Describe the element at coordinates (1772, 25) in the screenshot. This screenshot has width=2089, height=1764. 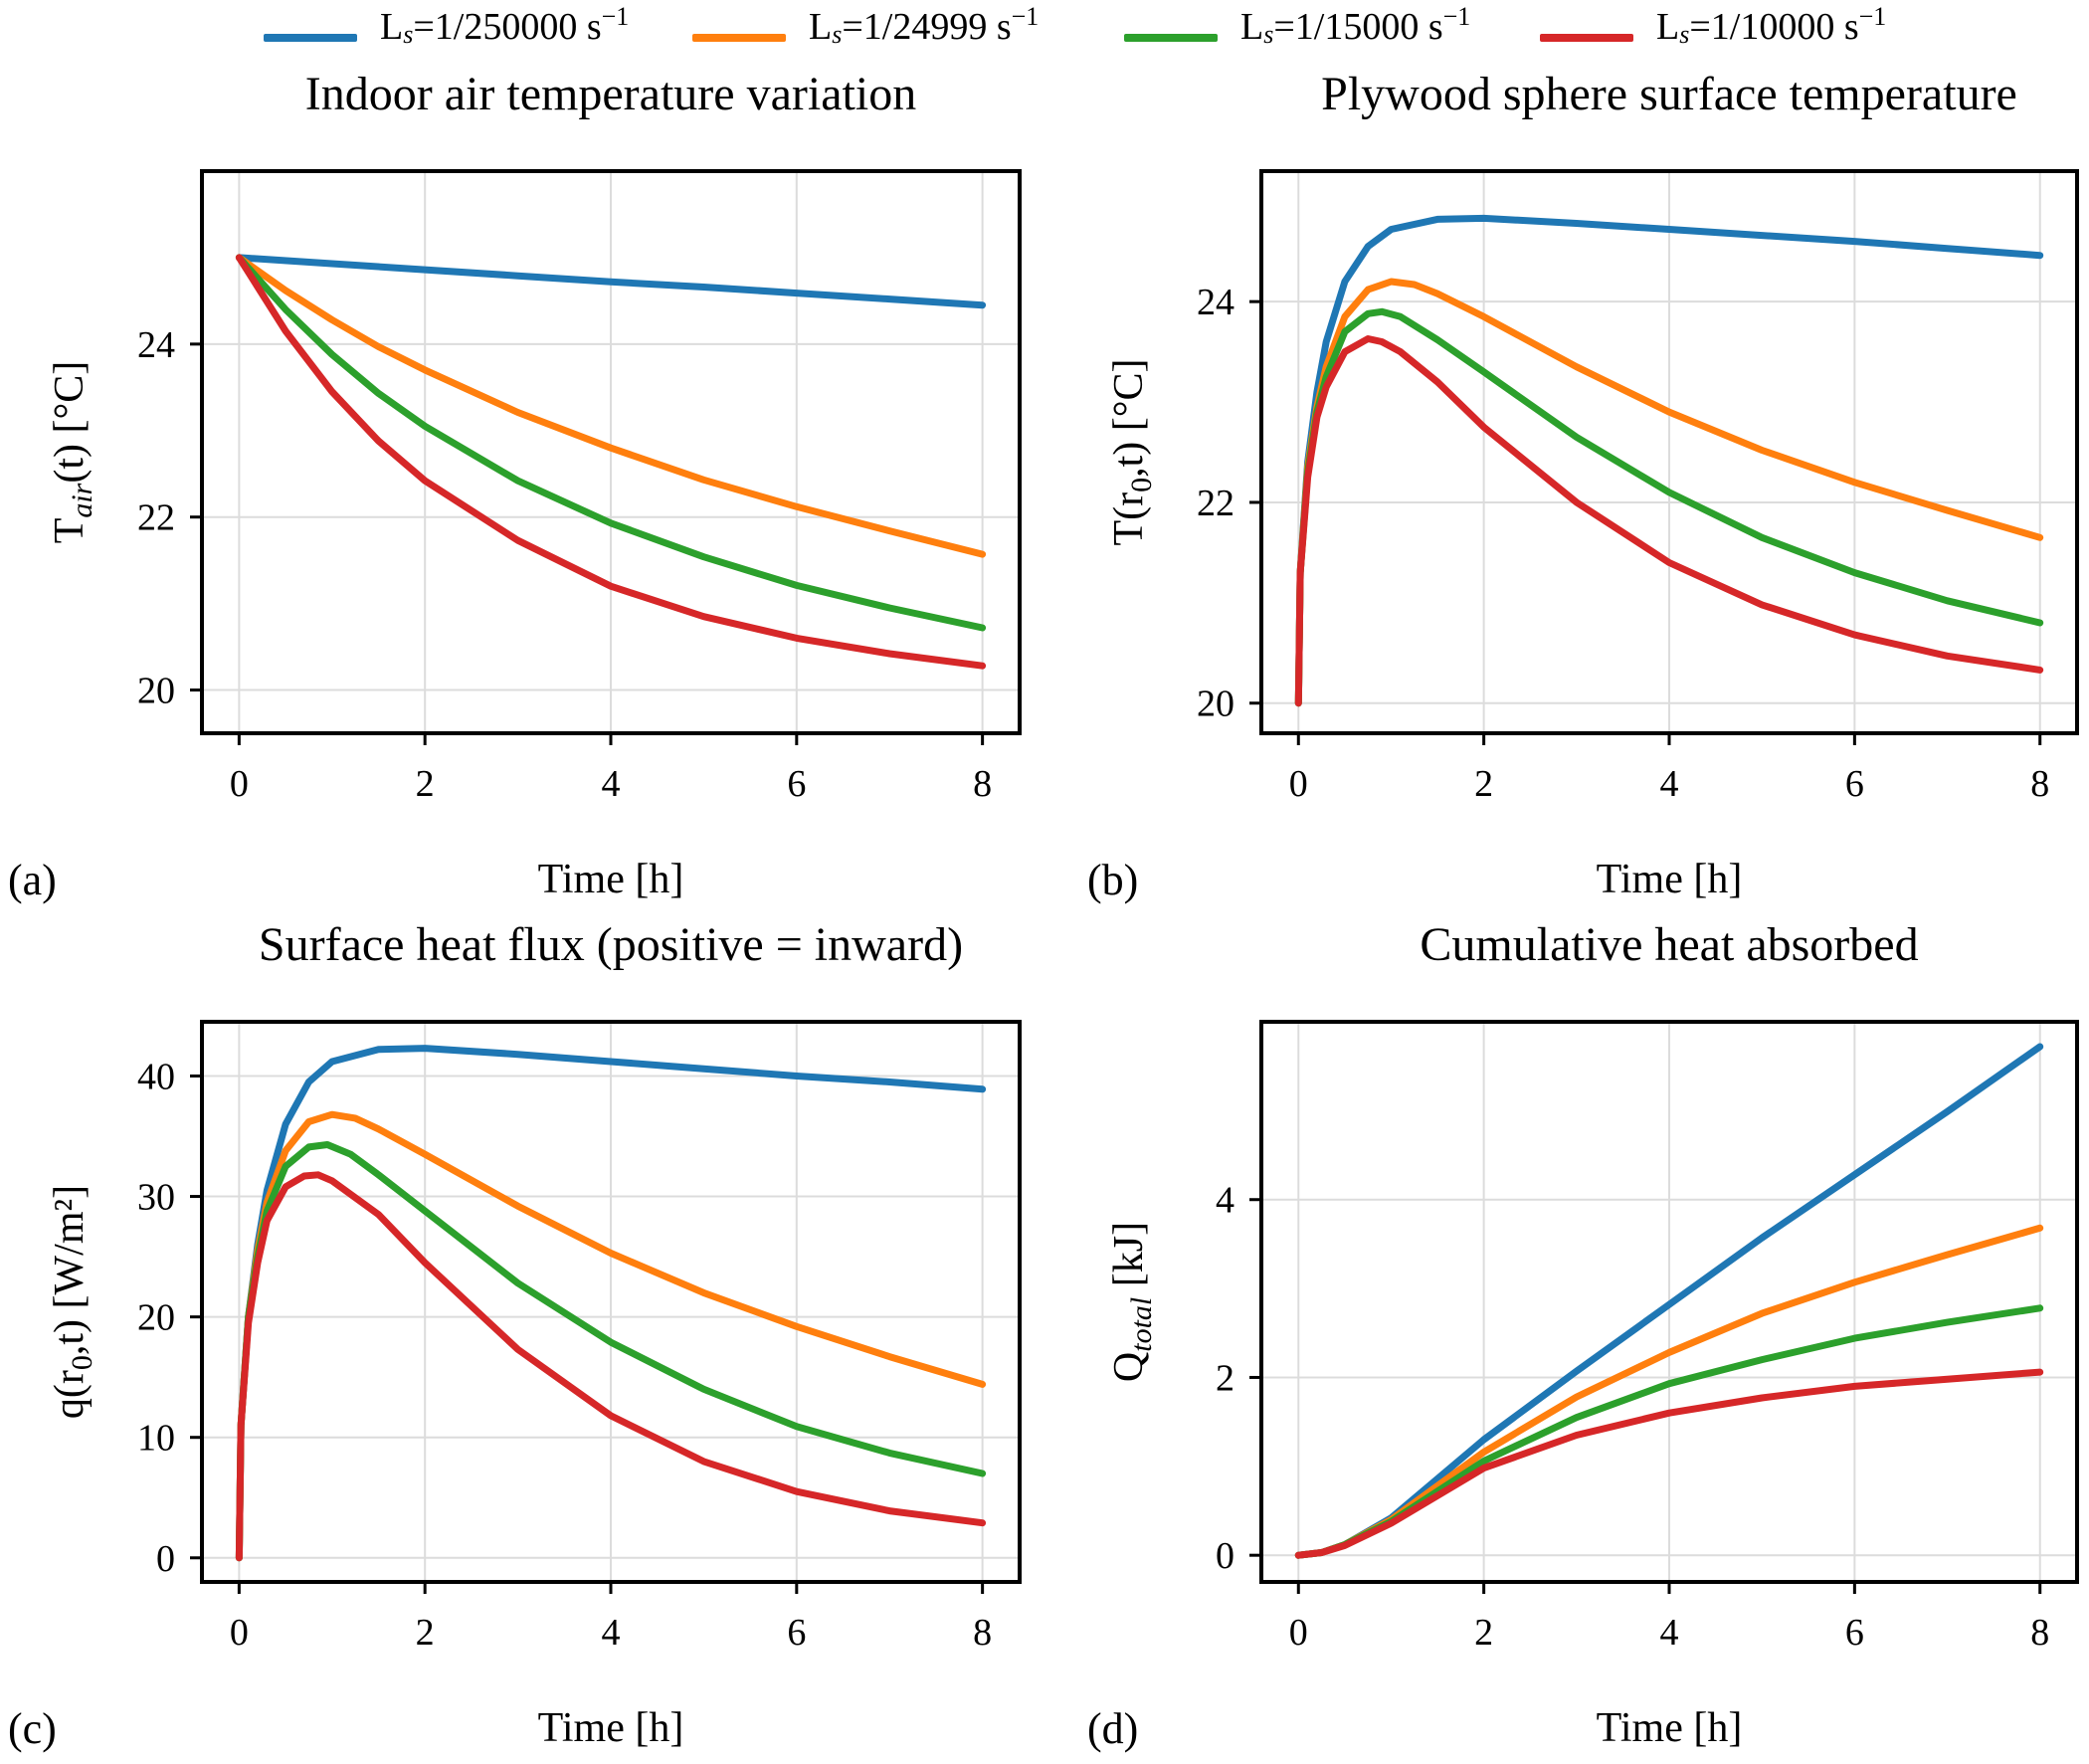
I see `legend-label: Ls=1/10000 s−1` at that location.